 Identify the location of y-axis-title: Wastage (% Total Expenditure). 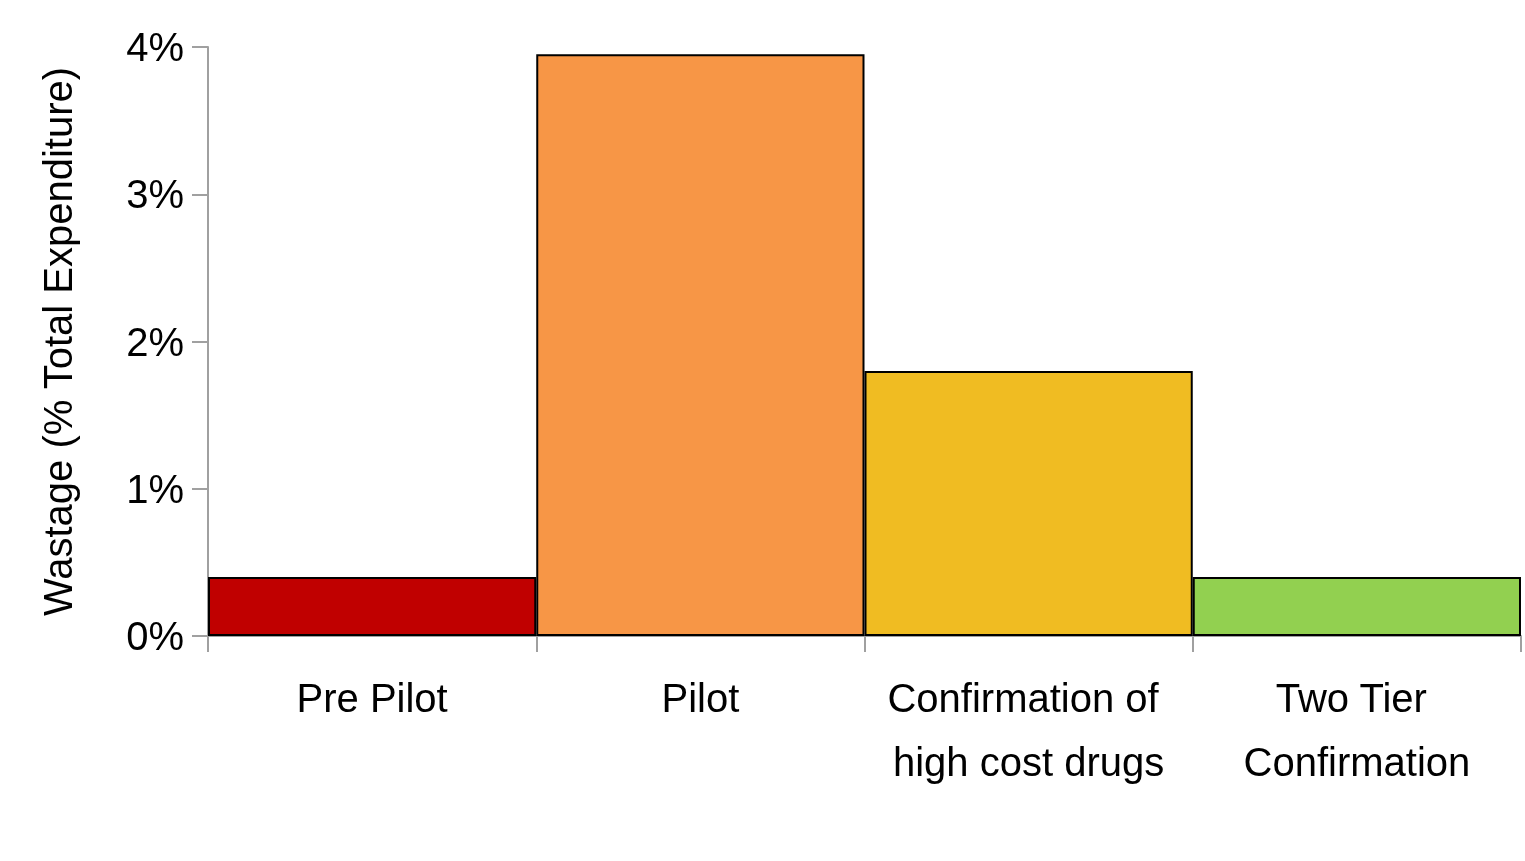
(58, 341).